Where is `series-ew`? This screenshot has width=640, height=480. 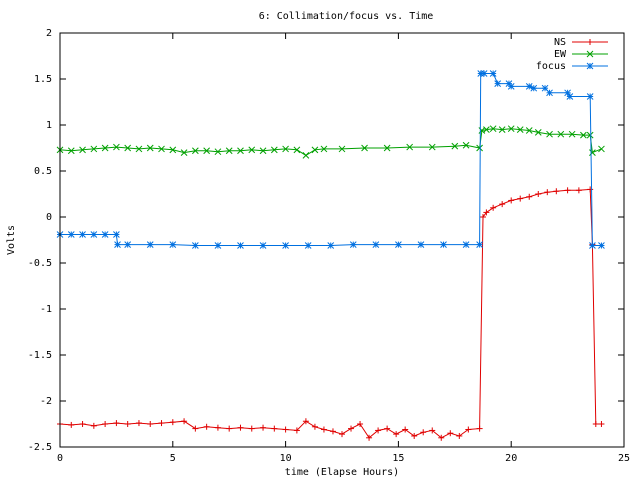
series-ew is located at coordinates (330, 142).